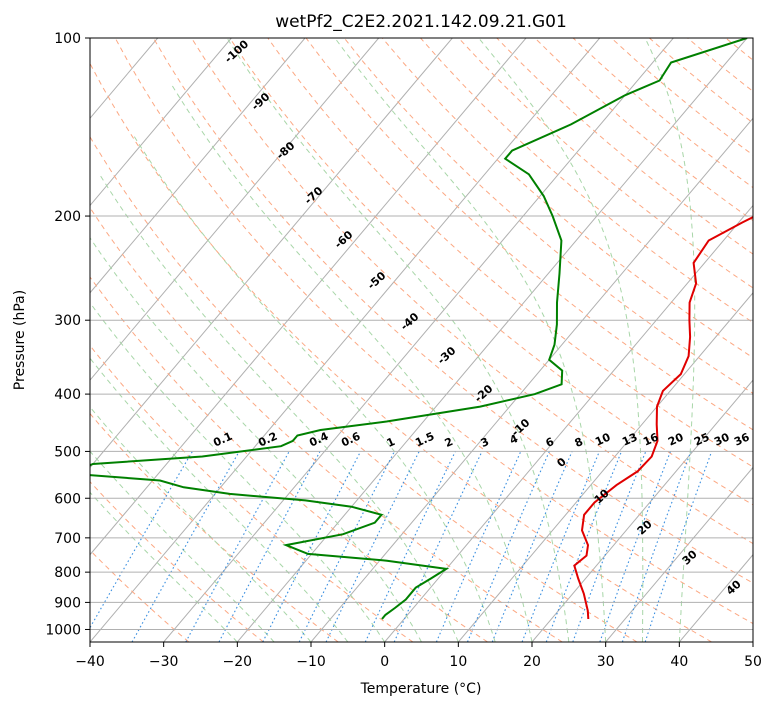 The image size is (775, 708). What do you see at coordinates (90, 662) in the screenshot?
I see `x-tick-label: −40` at bounding box center [90, 662].